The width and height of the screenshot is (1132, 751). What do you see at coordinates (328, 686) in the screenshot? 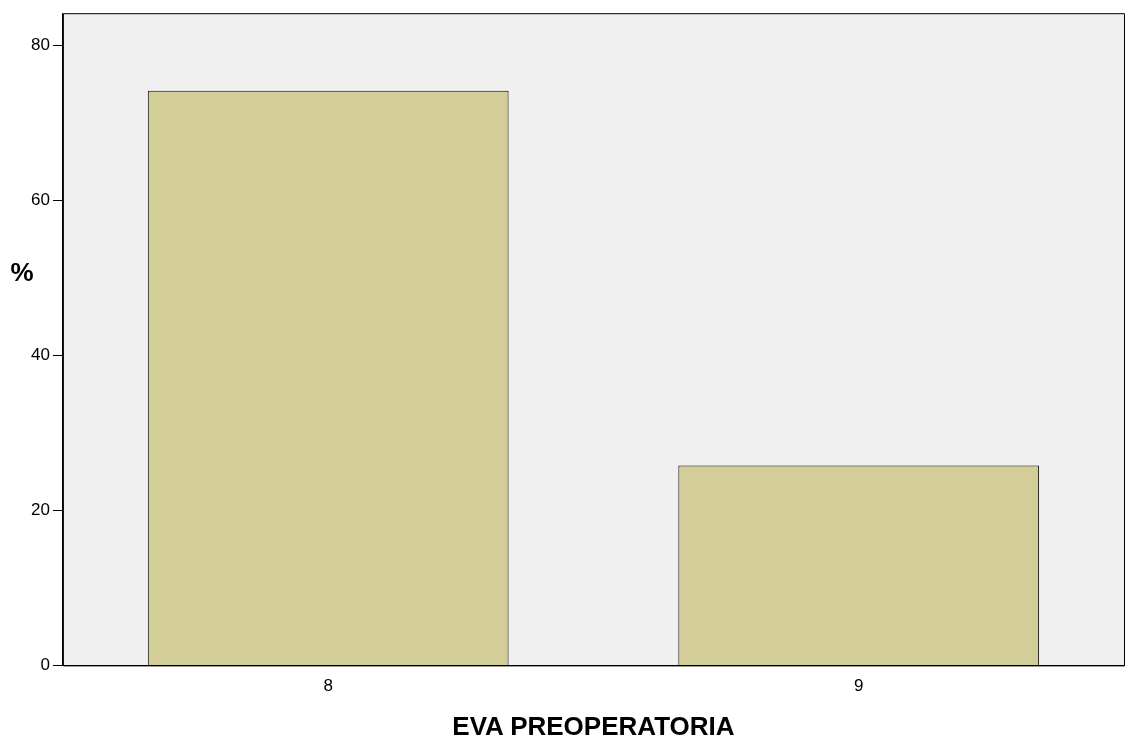
I see `x-tick-label: 8` at bounding box center [328, 686].